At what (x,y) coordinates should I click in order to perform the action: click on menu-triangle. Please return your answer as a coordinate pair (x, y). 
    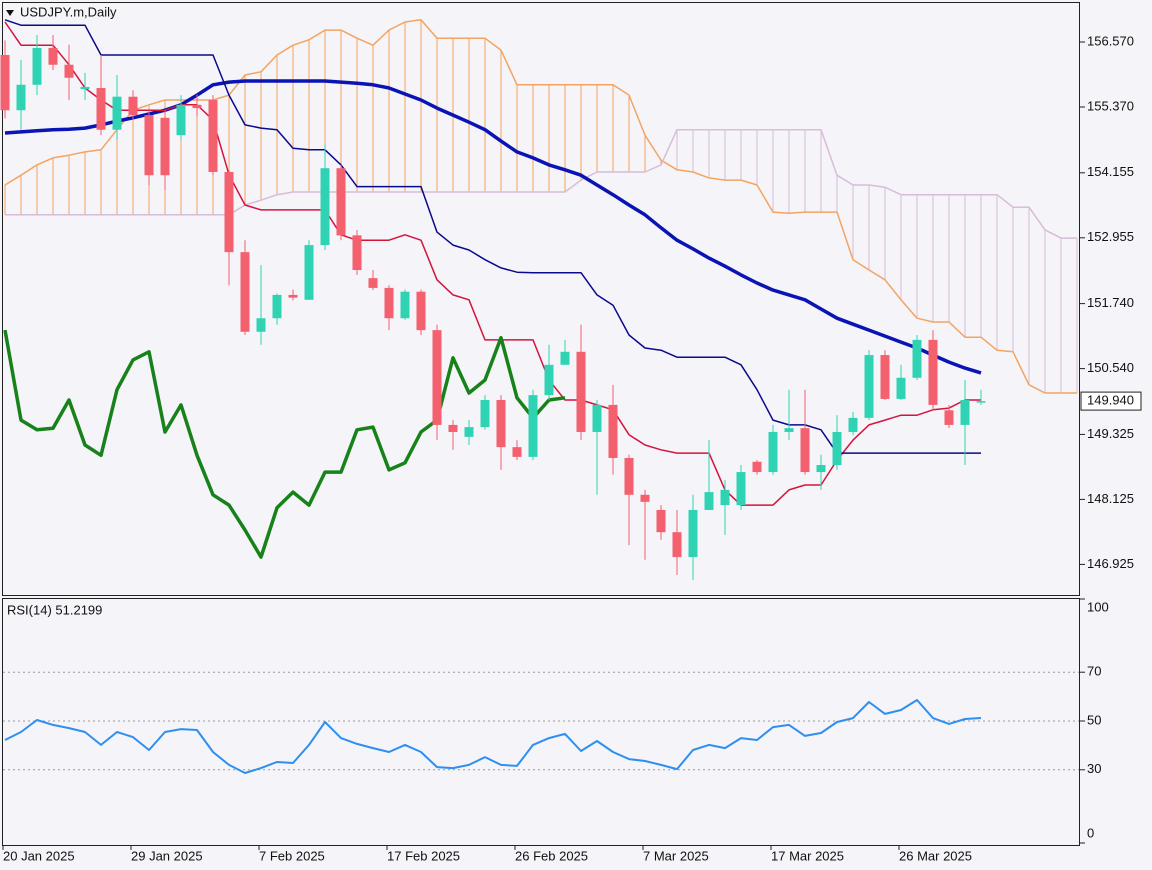
    Looking at the image, I should click on (10, 13).